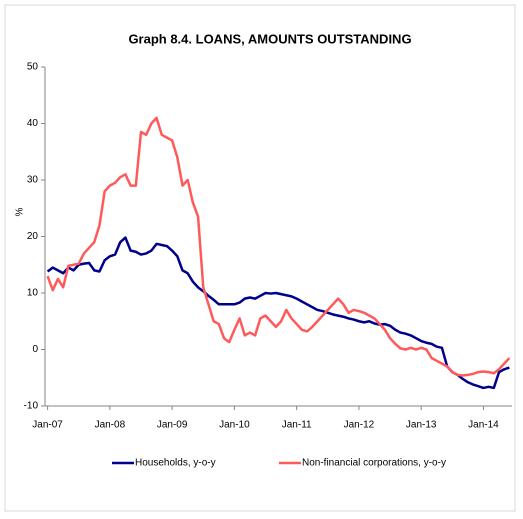 The height and width of the screenshot is (519, 523). What do you see at coordinates (33, 236) in the screenshot?
I see `y-tick-label: 20` at bounding box center [33, 236].